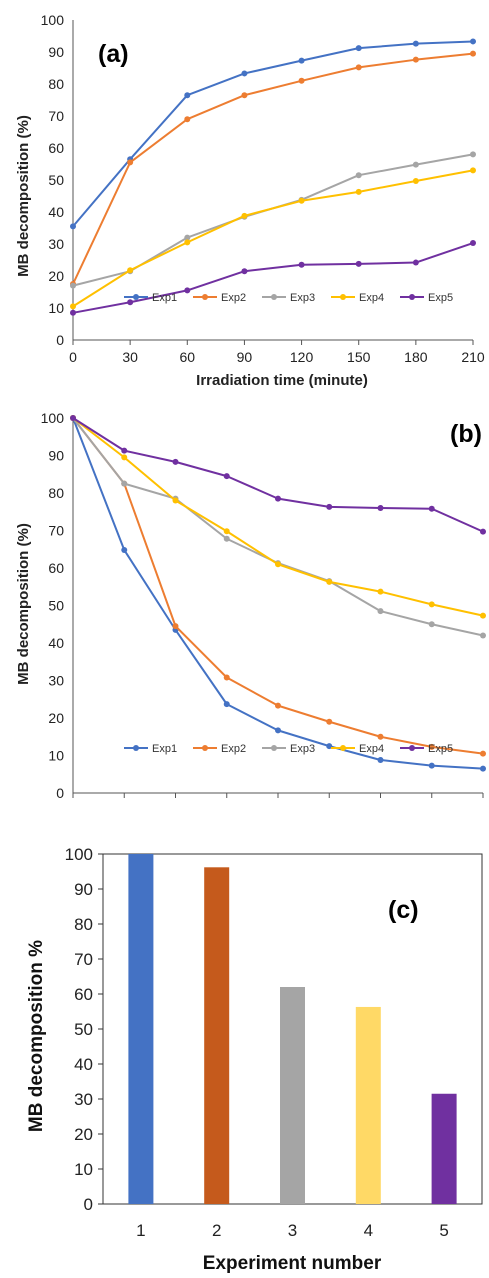  I want to click on chart-c-x-tick-label: 3, so click(292, 1230).